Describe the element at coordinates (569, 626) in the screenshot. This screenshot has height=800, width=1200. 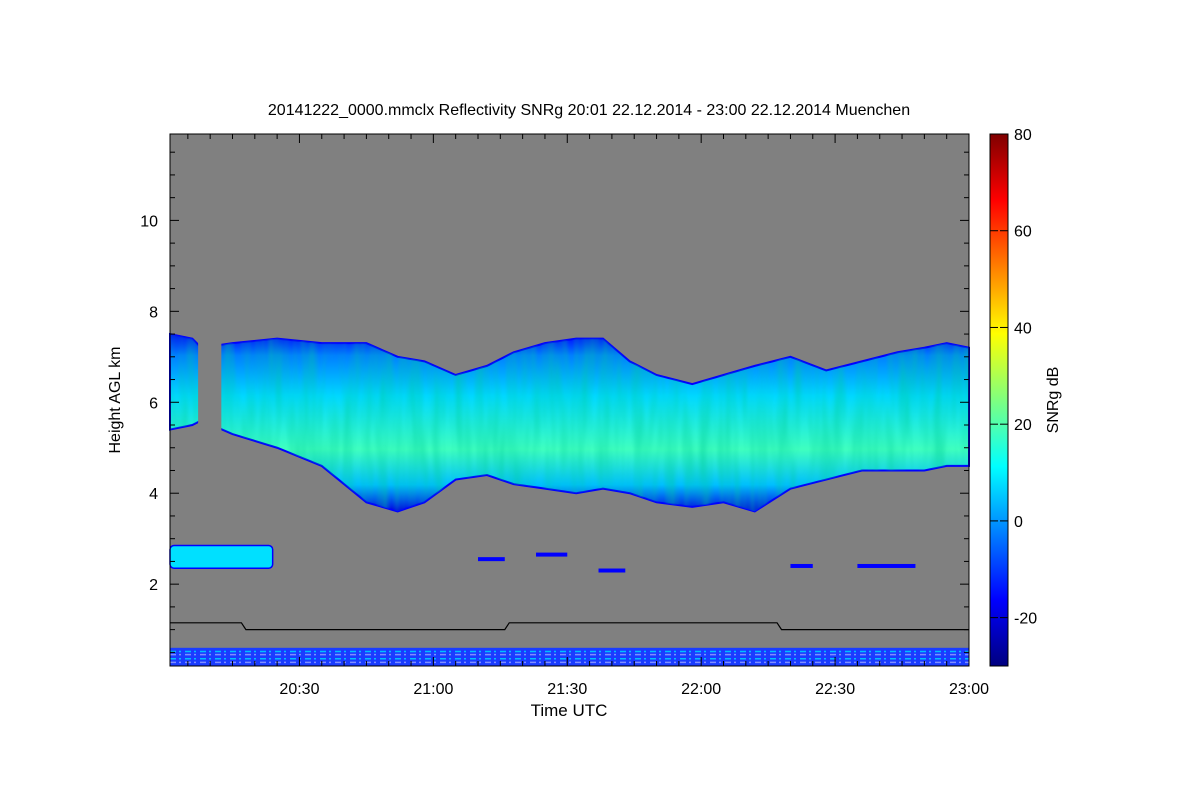
I see `boundary-line` at that location.